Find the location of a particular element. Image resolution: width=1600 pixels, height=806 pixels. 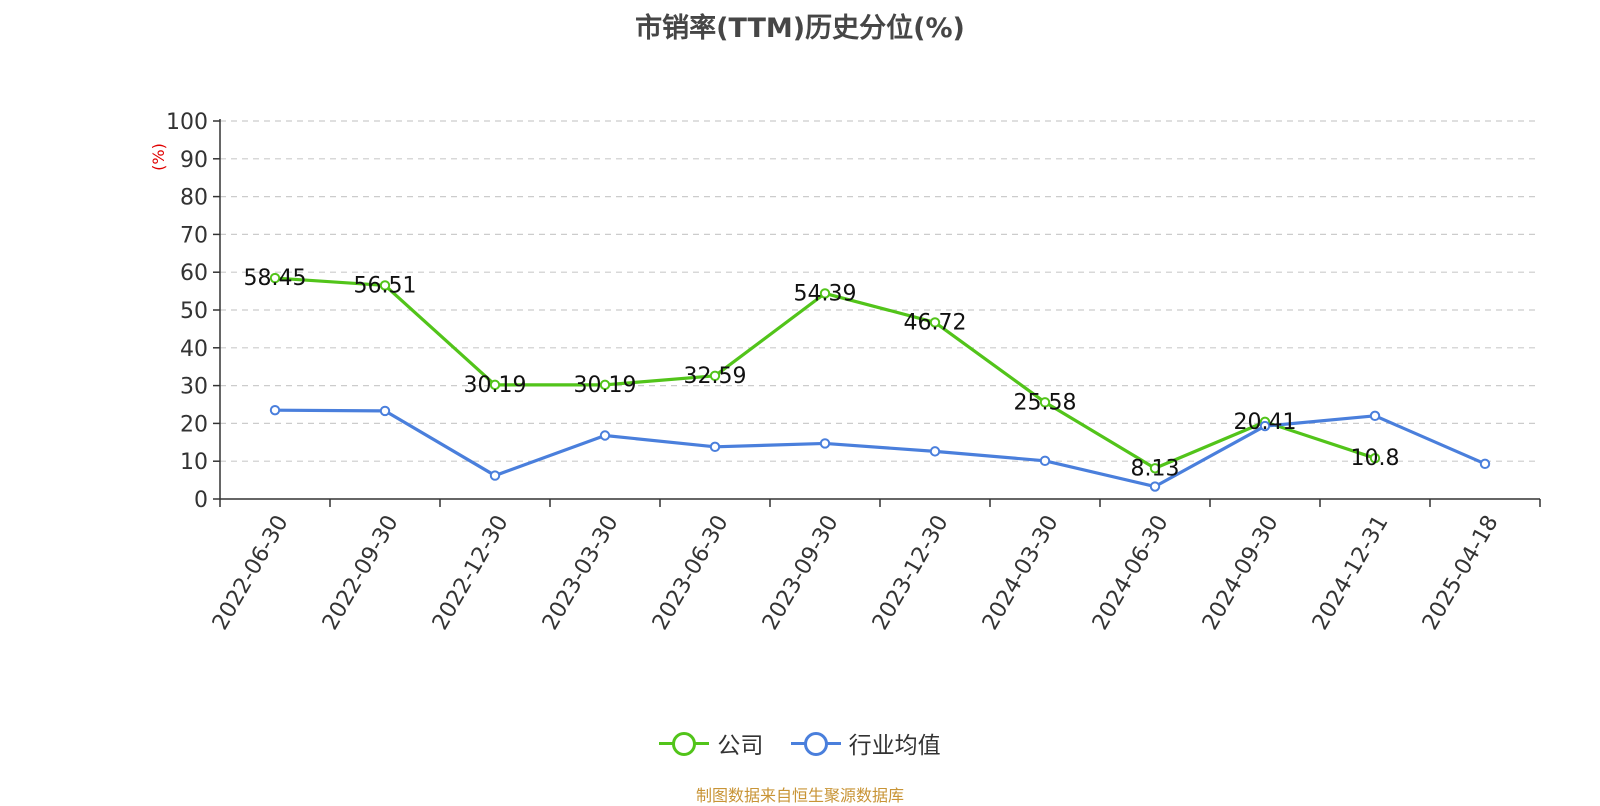

data-label: 58.45 is located at coordinates (275, 278).